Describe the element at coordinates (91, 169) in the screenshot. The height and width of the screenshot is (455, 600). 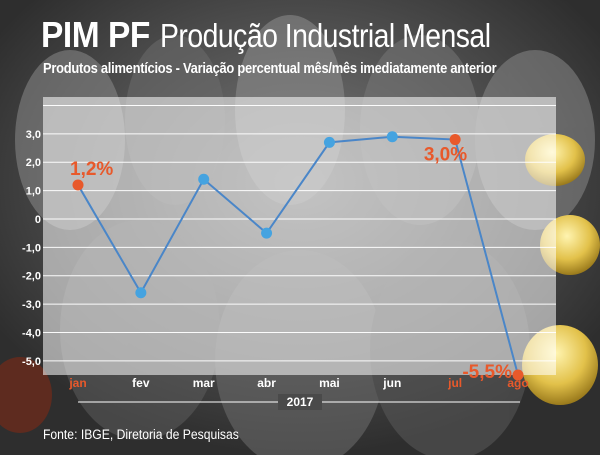
I see `data-label: 1,2%` at that location.